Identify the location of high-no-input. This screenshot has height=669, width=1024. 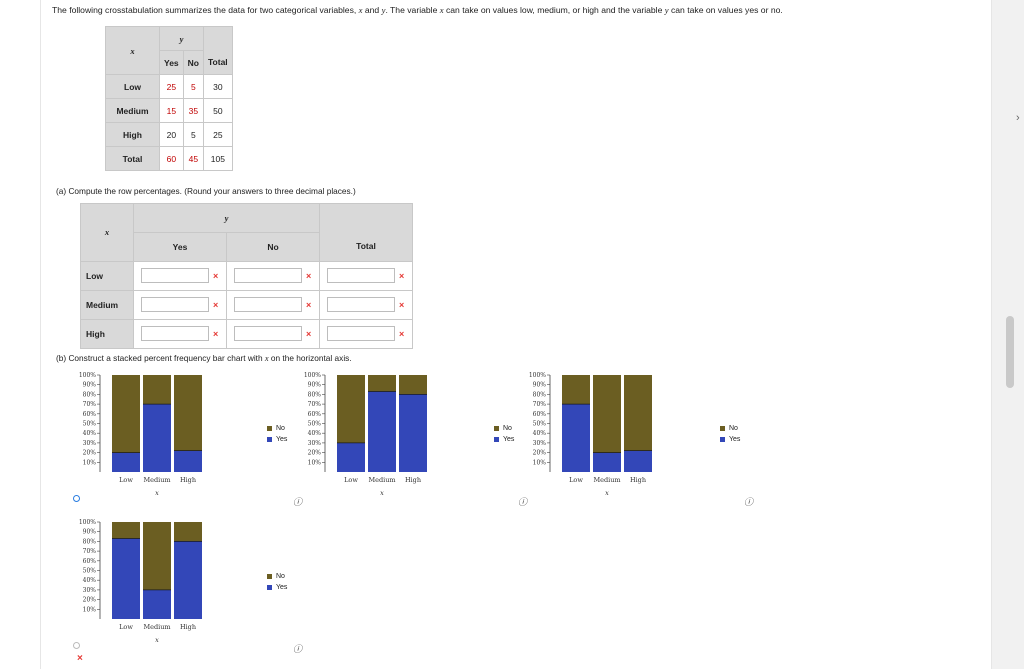
(268, 333).